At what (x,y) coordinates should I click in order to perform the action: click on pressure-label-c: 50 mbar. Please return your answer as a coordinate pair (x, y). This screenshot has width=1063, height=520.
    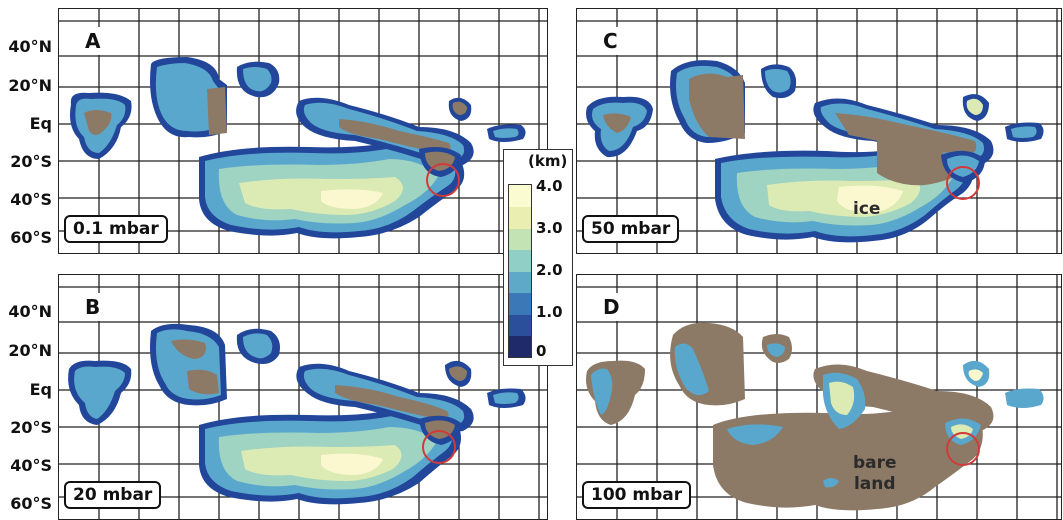
    Looking at the image, I should click on (631, 229).